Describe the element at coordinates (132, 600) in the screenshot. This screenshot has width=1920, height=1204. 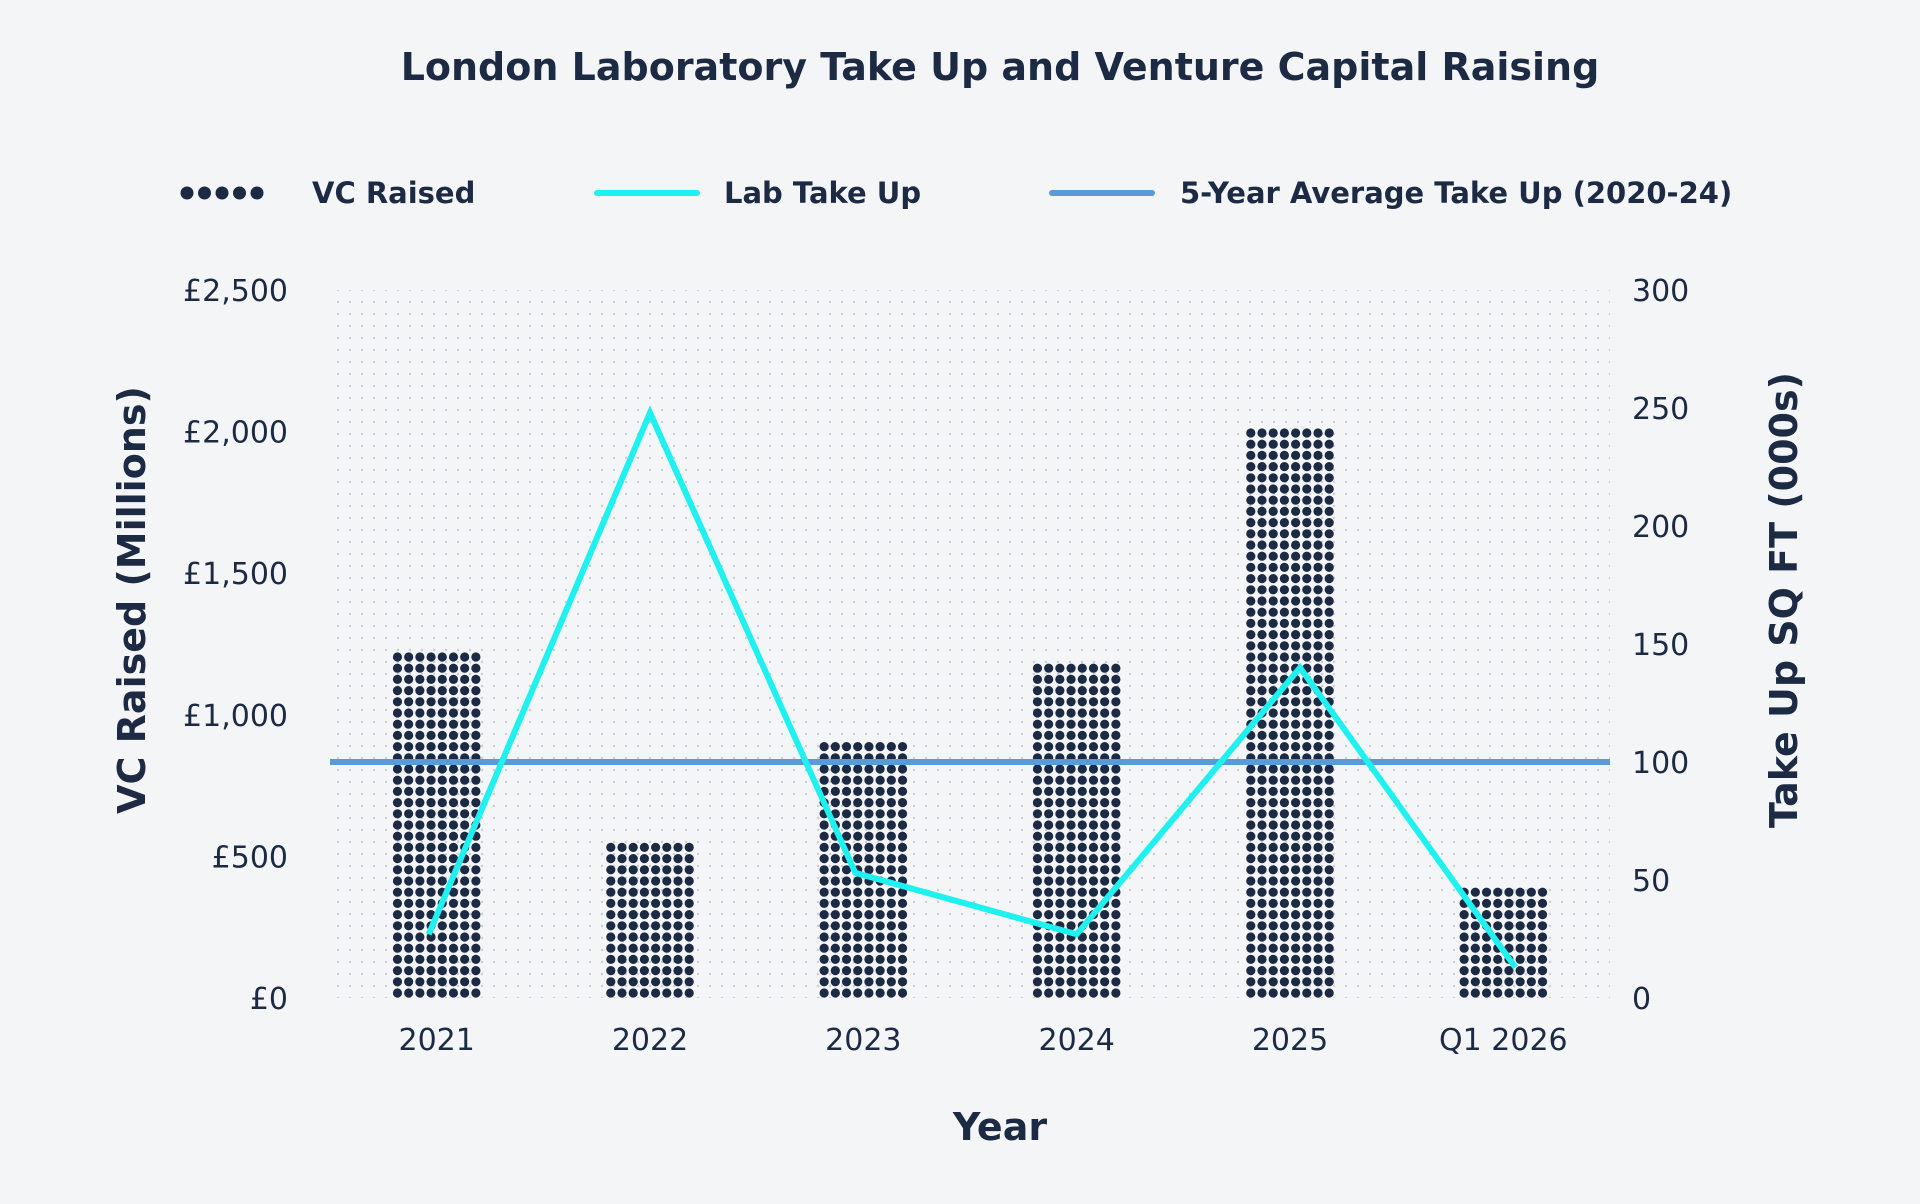
I see `left-y-axis-label: VC Raised (Millions)` at that location.